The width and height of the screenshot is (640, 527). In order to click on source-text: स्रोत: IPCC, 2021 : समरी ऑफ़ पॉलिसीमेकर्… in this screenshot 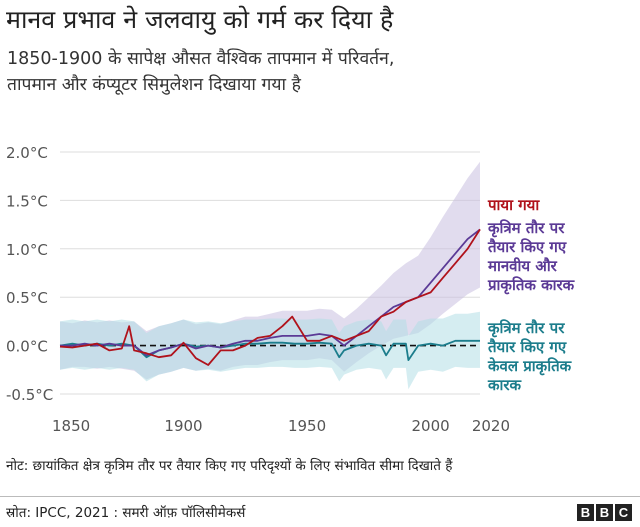, I will do `click(126, 513)`.